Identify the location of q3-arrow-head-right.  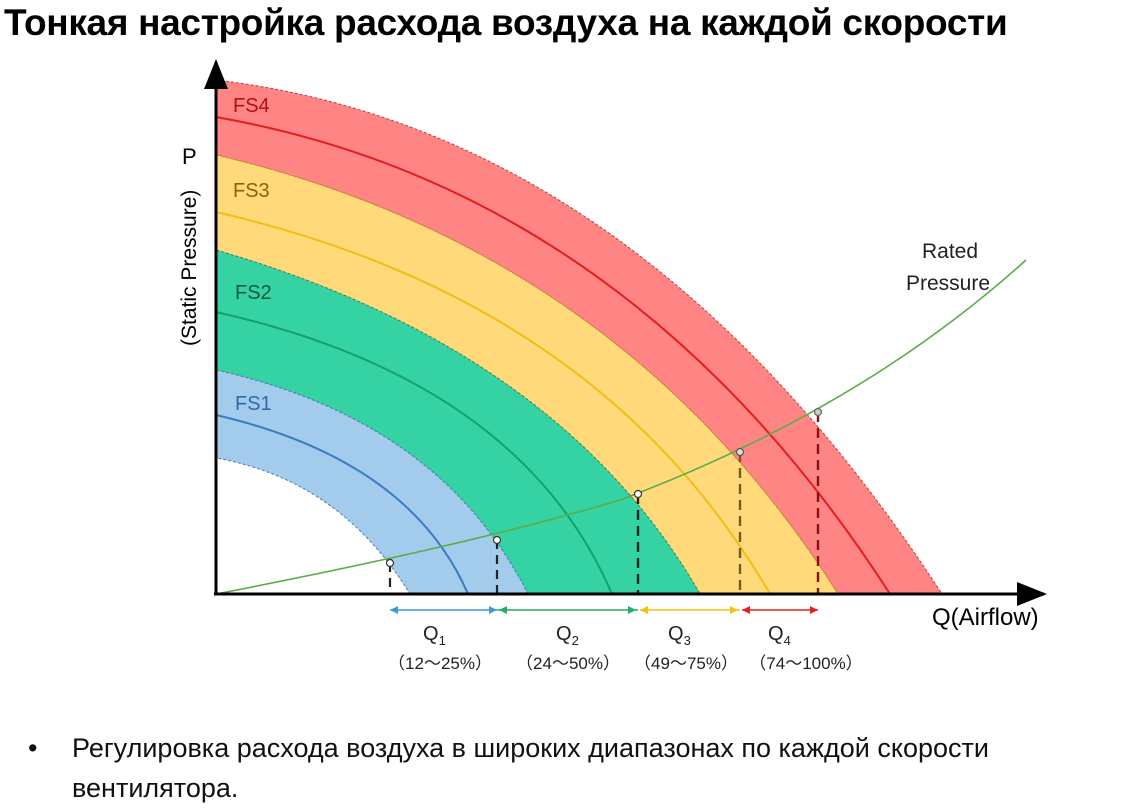
(734, 610).